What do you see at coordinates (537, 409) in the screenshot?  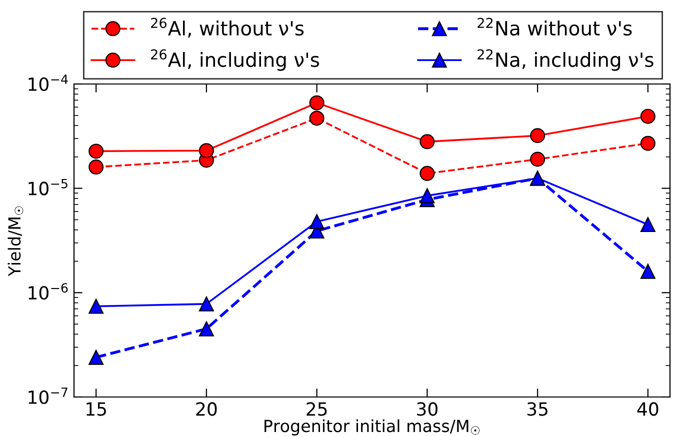 I see `x-tick-label: 35` at bounding box center [537, 409].